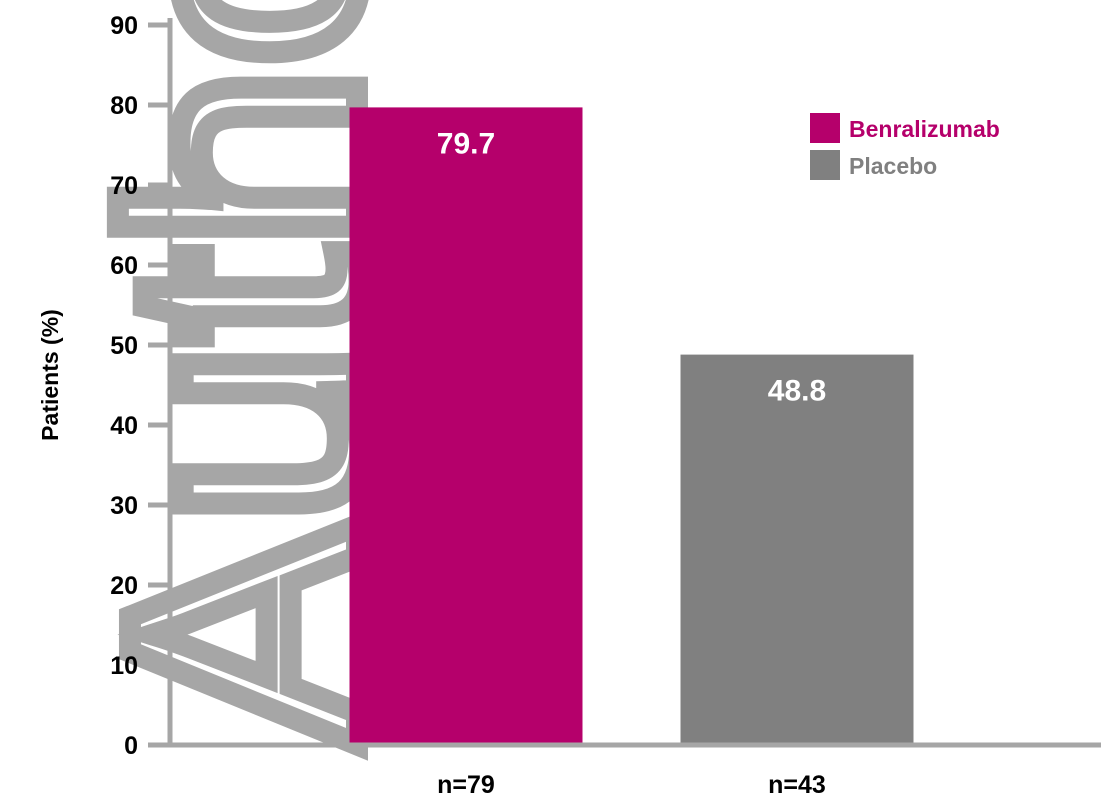  Describe the element at coordinates (124, 346) in the screenshot. I see `y-tick-label: 50` at that location.